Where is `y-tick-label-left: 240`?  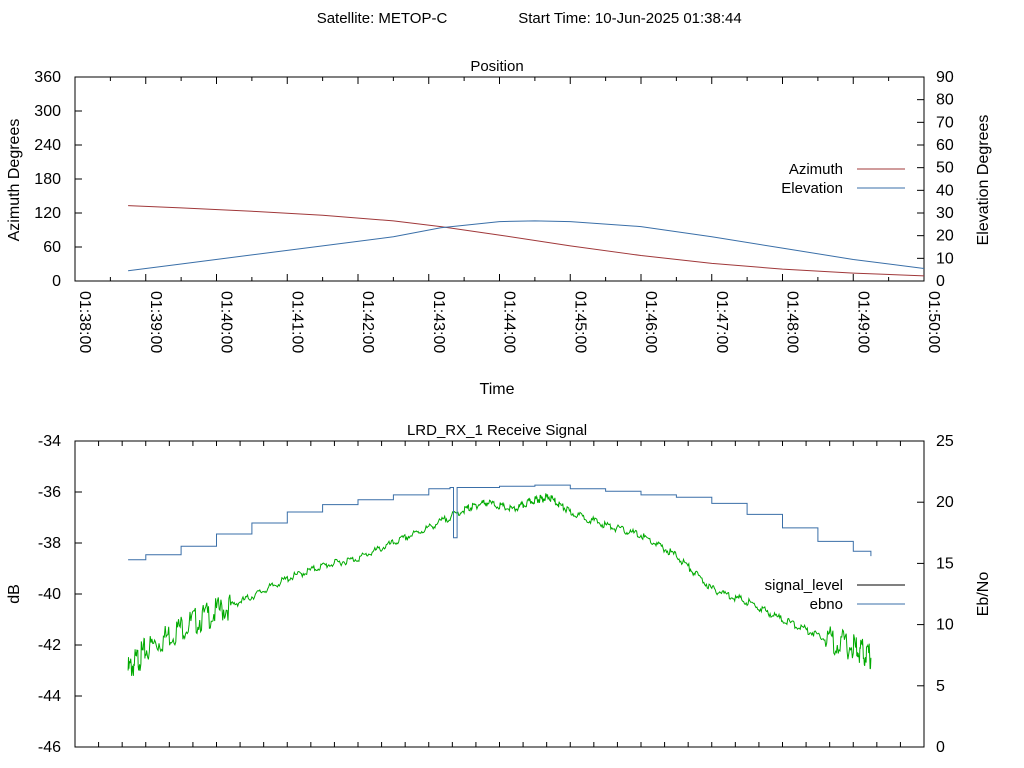 y-tick-label-left: 240 is located at coordinates (47, 145).